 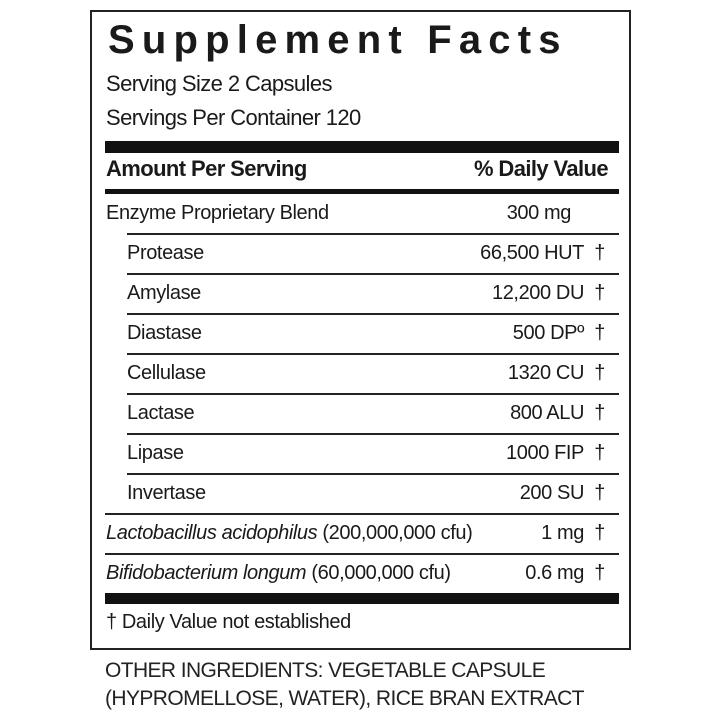 What do you see at coordinates (360, 413) in the screenshot?
I see `enzyme-row: Lactase 800 ALU †` at bounding box center [360, 413].